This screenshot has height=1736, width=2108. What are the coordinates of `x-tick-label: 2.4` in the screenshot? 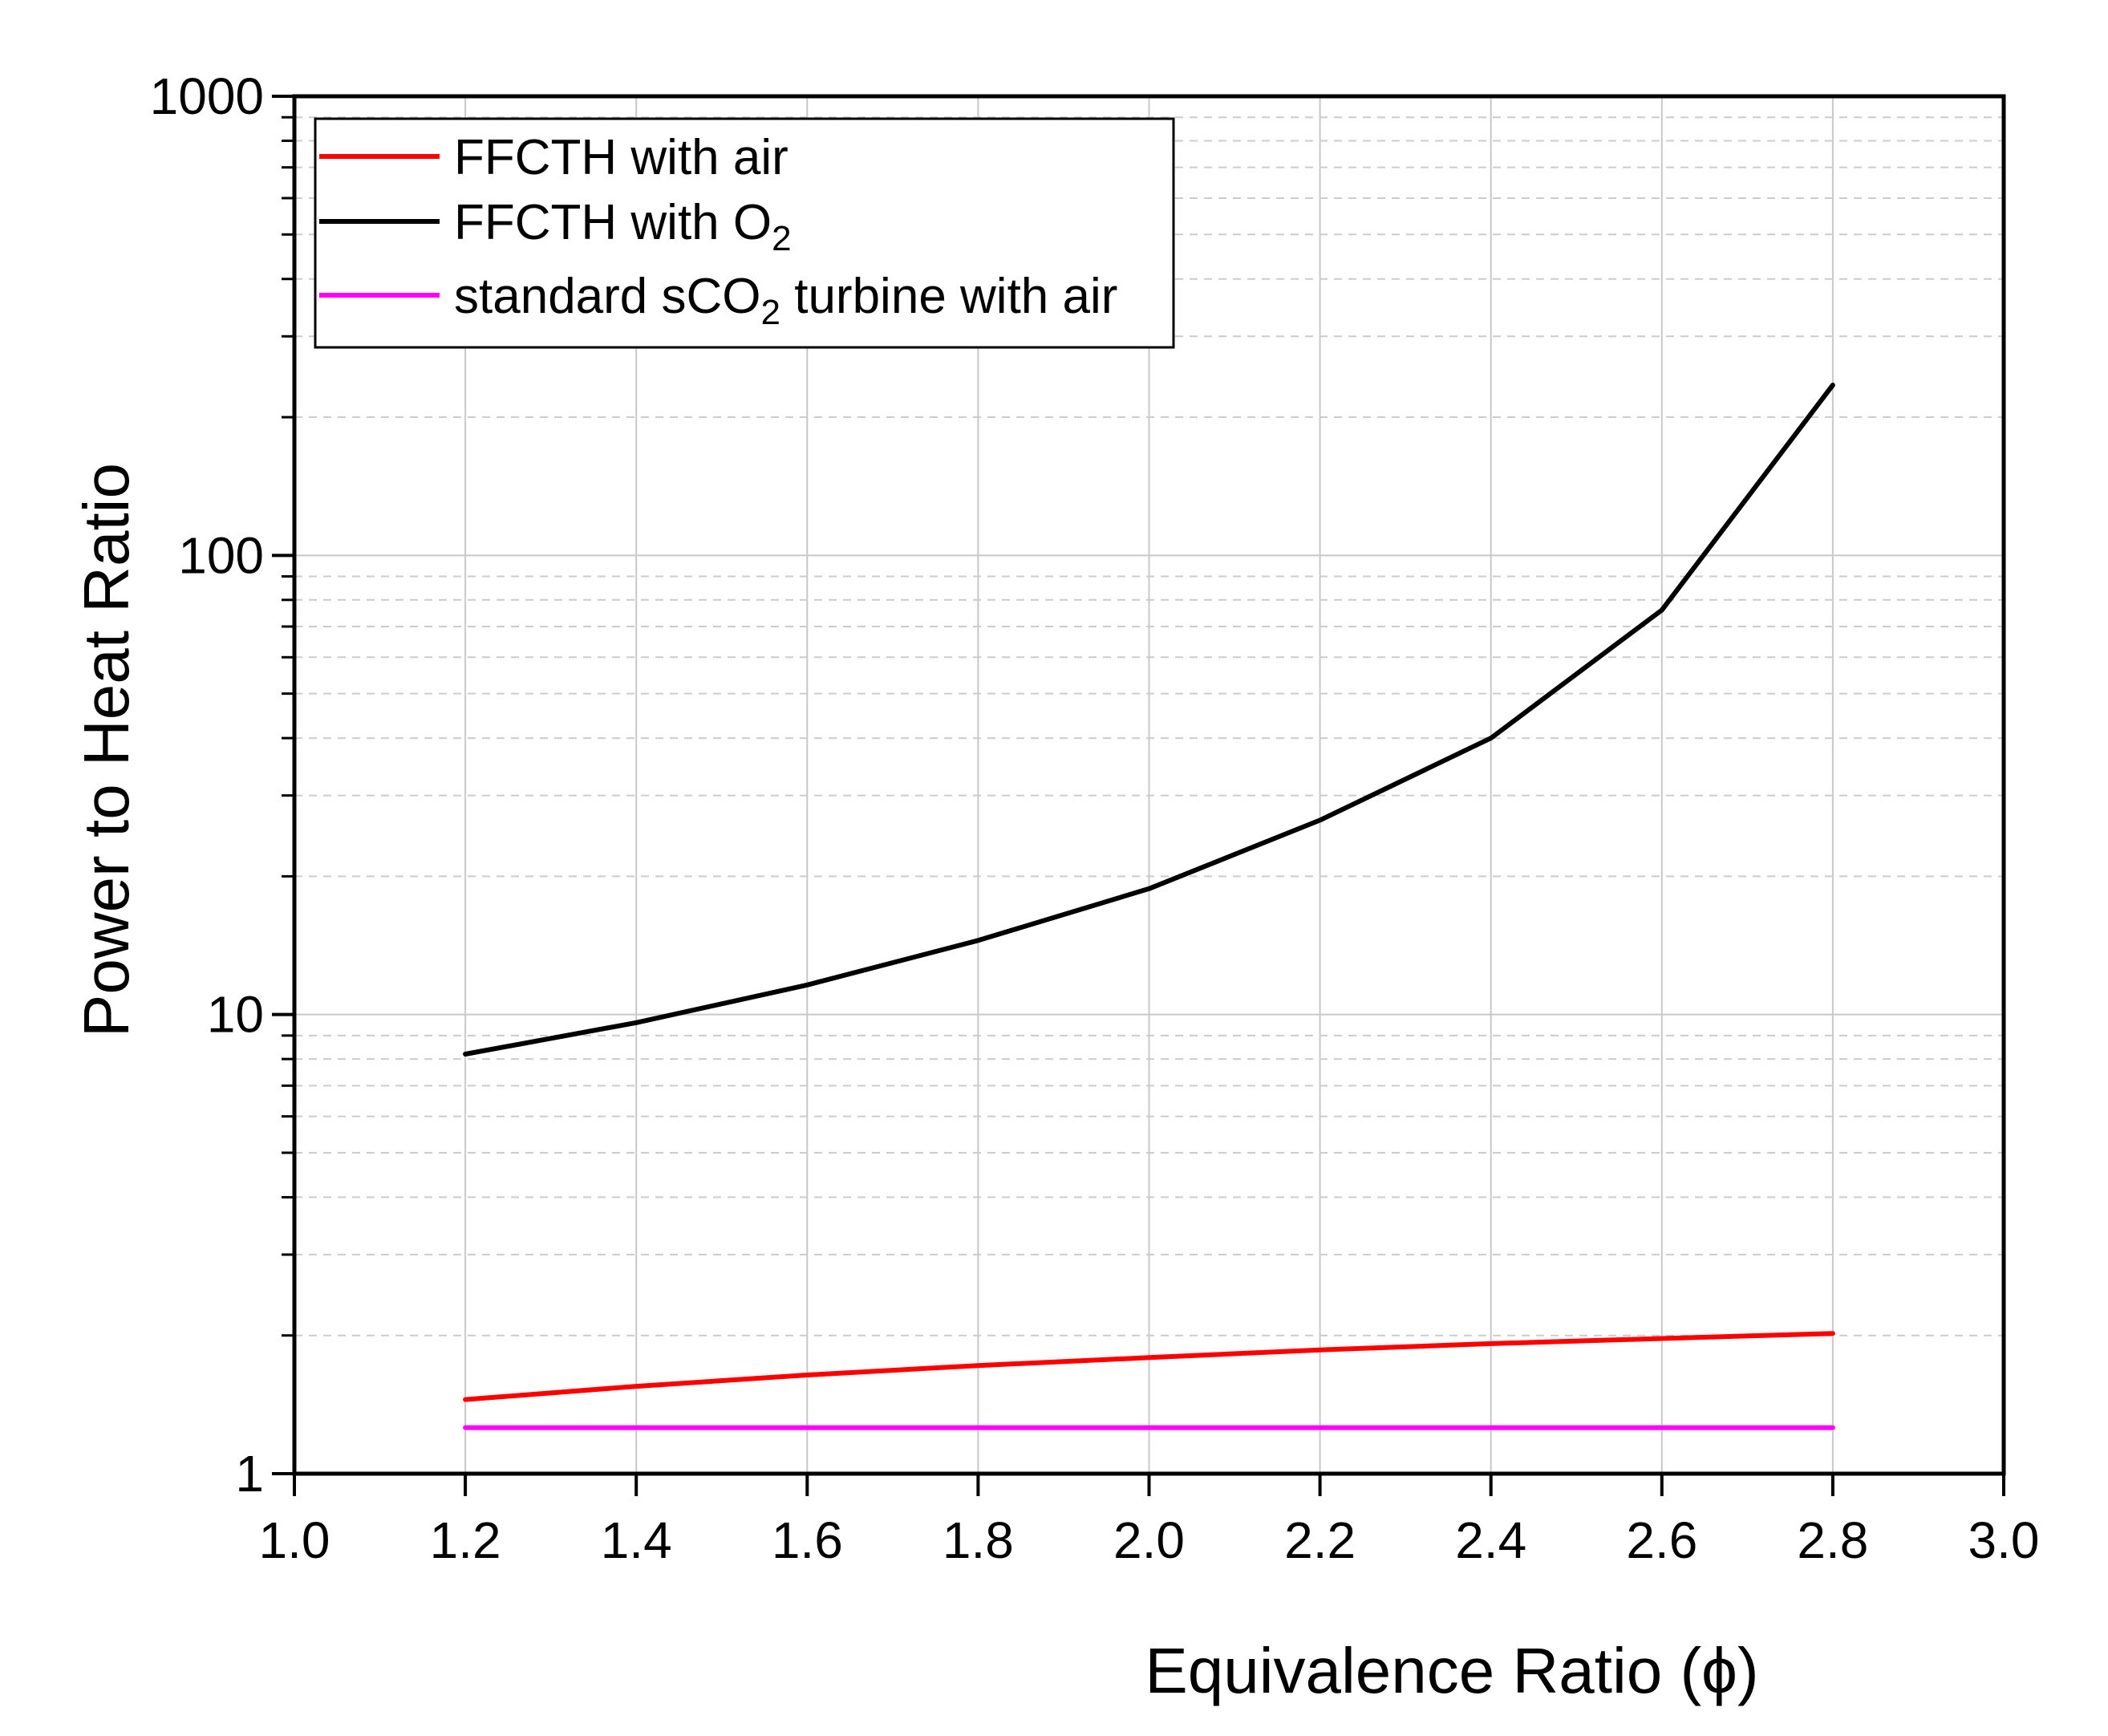 It's located at (1490, 1540).